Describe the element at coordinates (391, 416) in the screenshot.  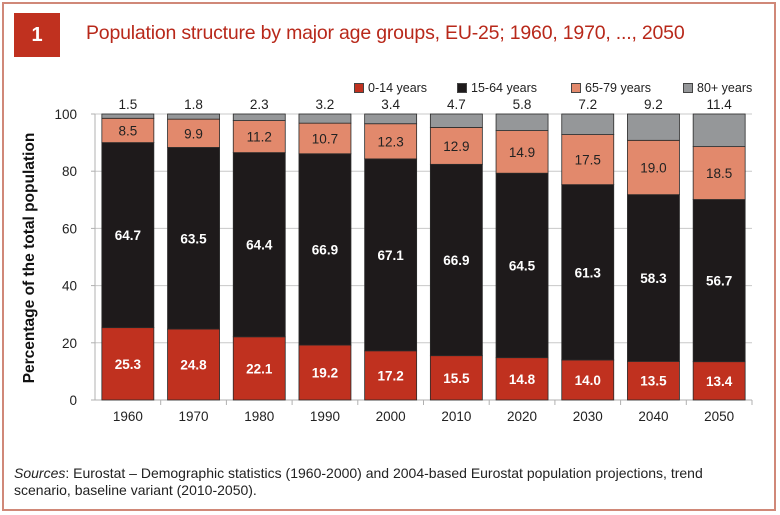
I see `x-tick-label-2000: 2000` at that location.